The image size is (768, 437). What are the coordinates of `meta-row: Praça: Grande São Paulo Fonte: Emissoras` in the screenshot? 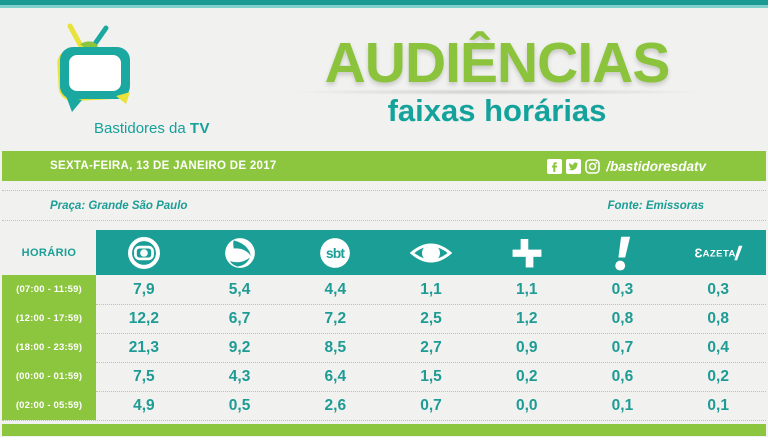 It's located at (384, 205).